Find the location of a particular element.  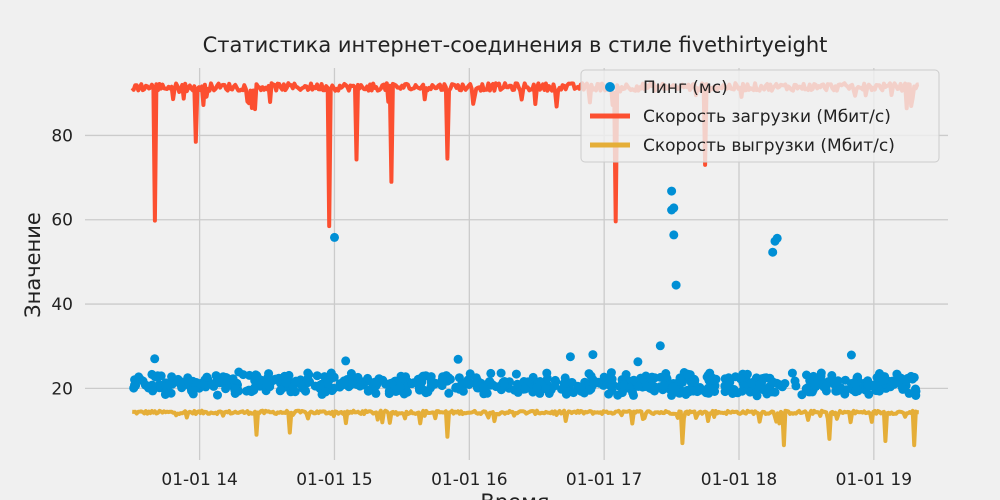

legend-label-ping: Пинг (мс) is located at coordinates (685, 88).